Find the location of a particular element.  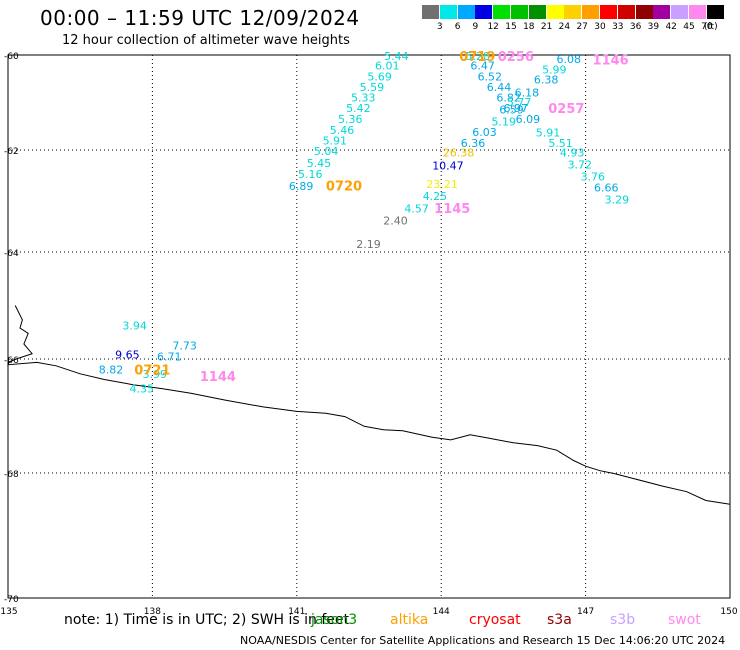

wave-height-label: 6.44 is located at coordinates (499, 87).